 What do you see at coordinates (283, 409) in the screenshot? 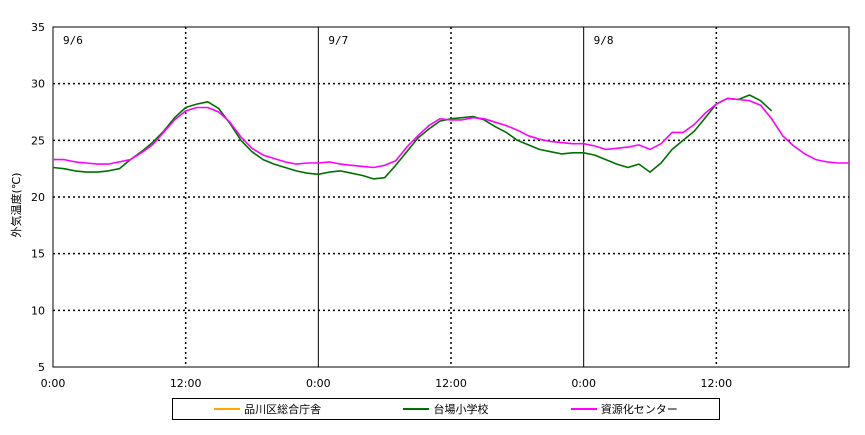
I see `legend-label: 品川区総合庁舎` at bounding box center [283, 409].